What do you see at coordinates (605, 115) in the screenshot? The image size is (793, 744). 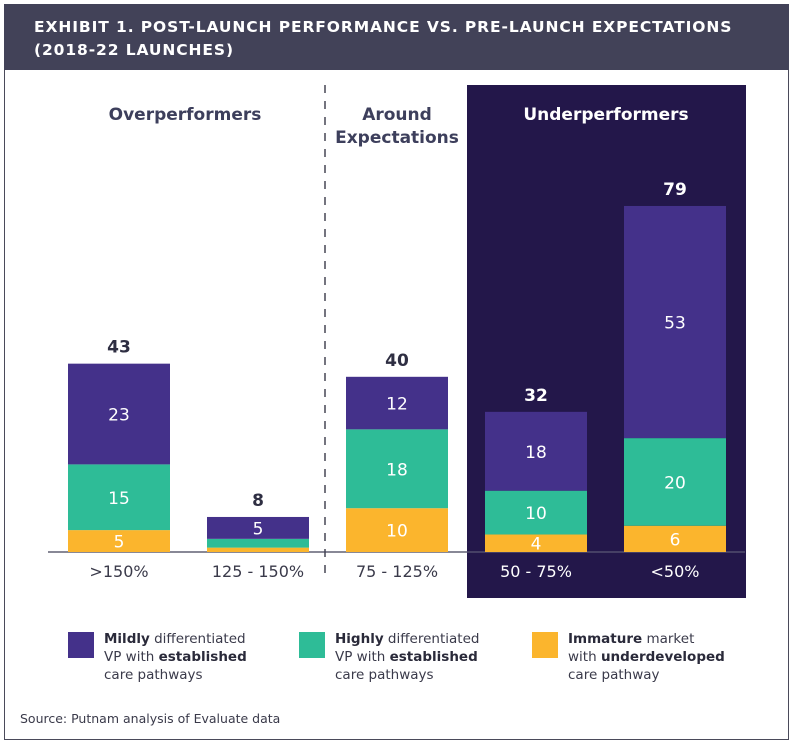 I see `group-title-underperformers: Underperformers` at bounding box center [605, 115].